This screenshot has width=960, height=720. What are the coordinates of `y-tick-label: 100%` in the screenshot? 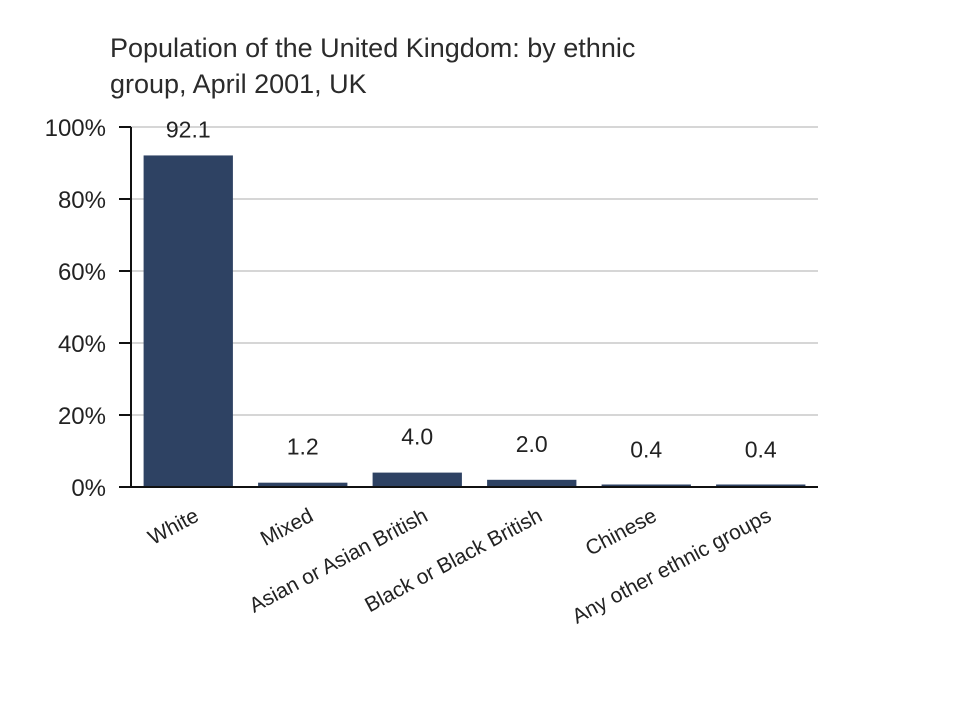 It's located at (75, 128).